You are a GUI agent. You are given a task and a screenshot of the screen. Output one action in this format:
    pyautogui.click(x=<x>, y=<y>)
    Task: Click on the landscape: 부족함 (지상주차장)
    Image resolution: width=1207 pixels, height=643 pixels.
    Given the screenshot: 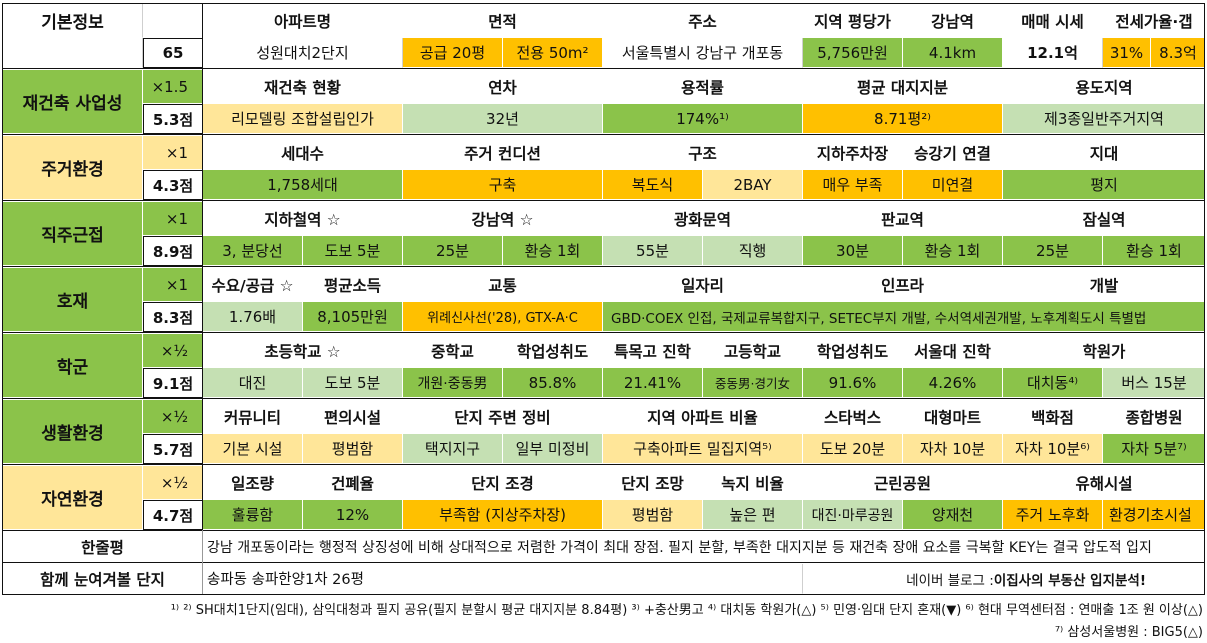 What is the action you would take?
    pyautogui.click(x=503, y=515)
    